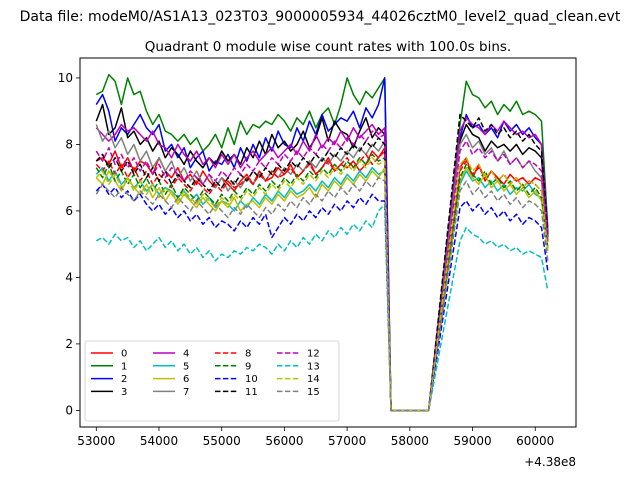 The height and width of the screenshot is (480, 640). What do you see at coordinates (410, 441) in the screenshot?
I see `x-tick-label: 58000` at bounding box center [410, 441].